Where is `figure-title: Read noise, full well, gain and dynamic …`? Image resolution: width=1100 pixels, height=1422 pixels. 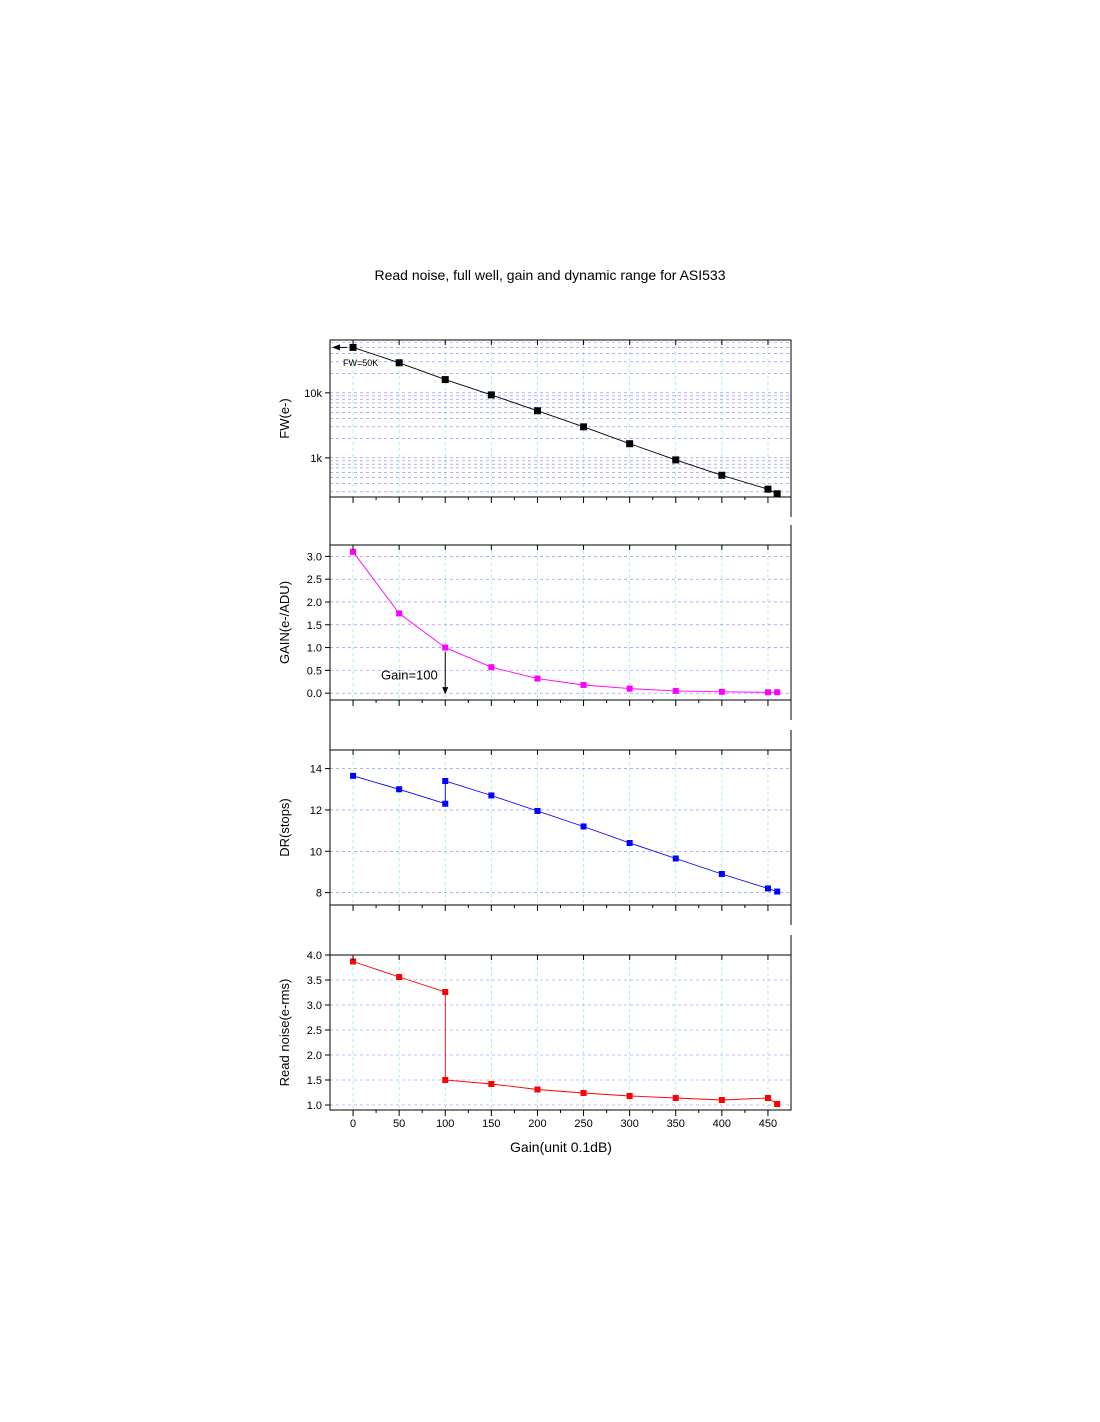
figure-title: Read noise, full well, gain and dynamic … is located at coordinates (550, 275).